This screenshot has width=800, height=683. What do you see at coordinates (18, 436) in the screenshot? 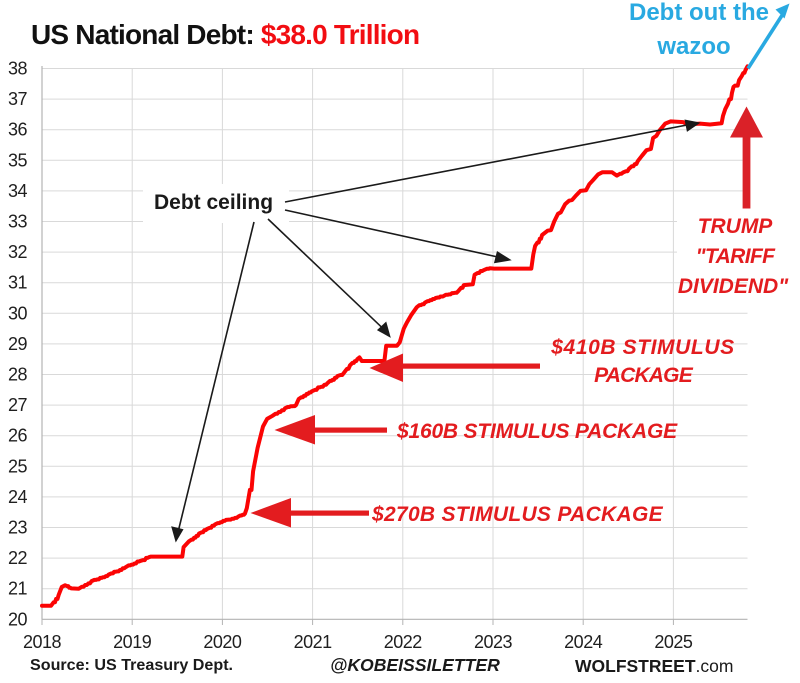
I see `svg-text: 26` at bounding box center [18, 436].